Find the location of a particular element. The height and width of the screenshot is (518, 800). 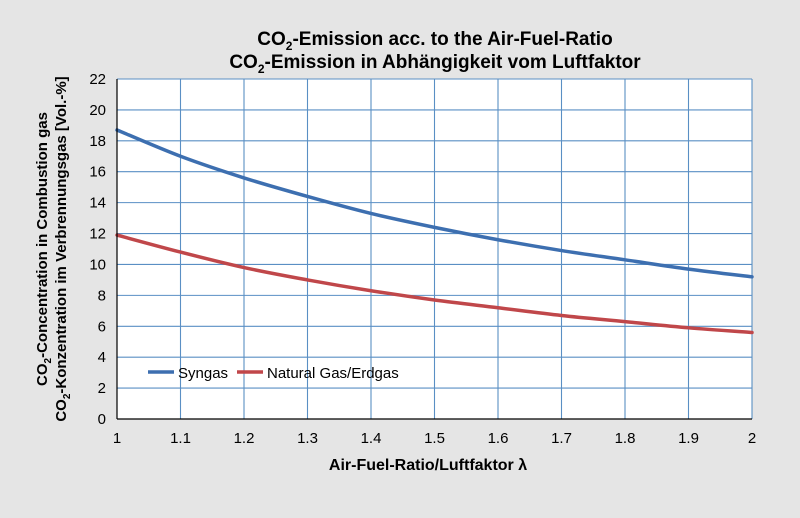

y-axis-label-line-1: CO2-Concentration in Combustion gas is located at coordinates (44, 249).